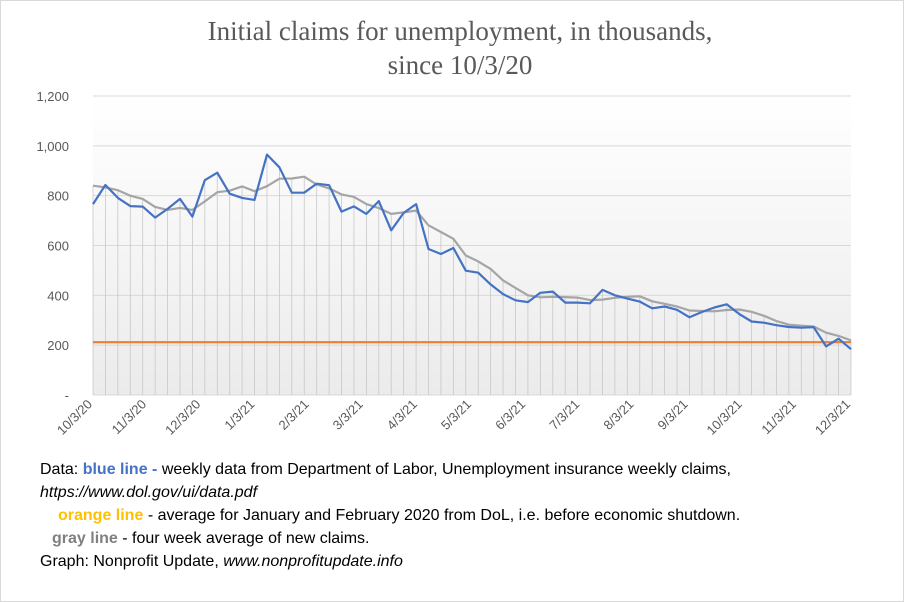 The image size is (904, 602). What do you see at coordinates (239, 415) in the screenshot?
I see `x-tick-label: 1/3/21` at bounding box center [239, 415].